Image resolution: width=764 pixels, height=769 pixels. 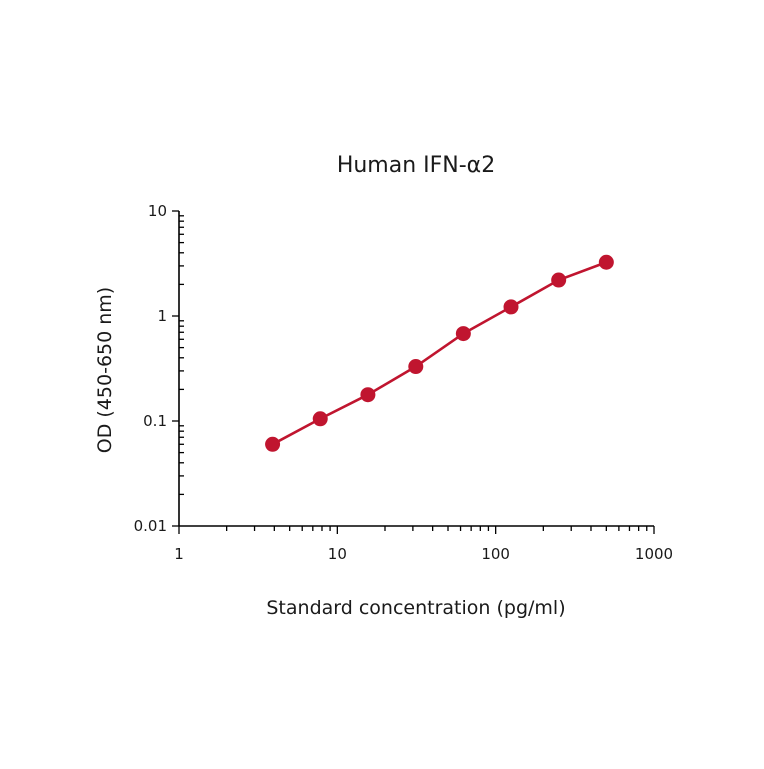 I want to click on x-tick-label: 1000, so click(x=654, y=554).